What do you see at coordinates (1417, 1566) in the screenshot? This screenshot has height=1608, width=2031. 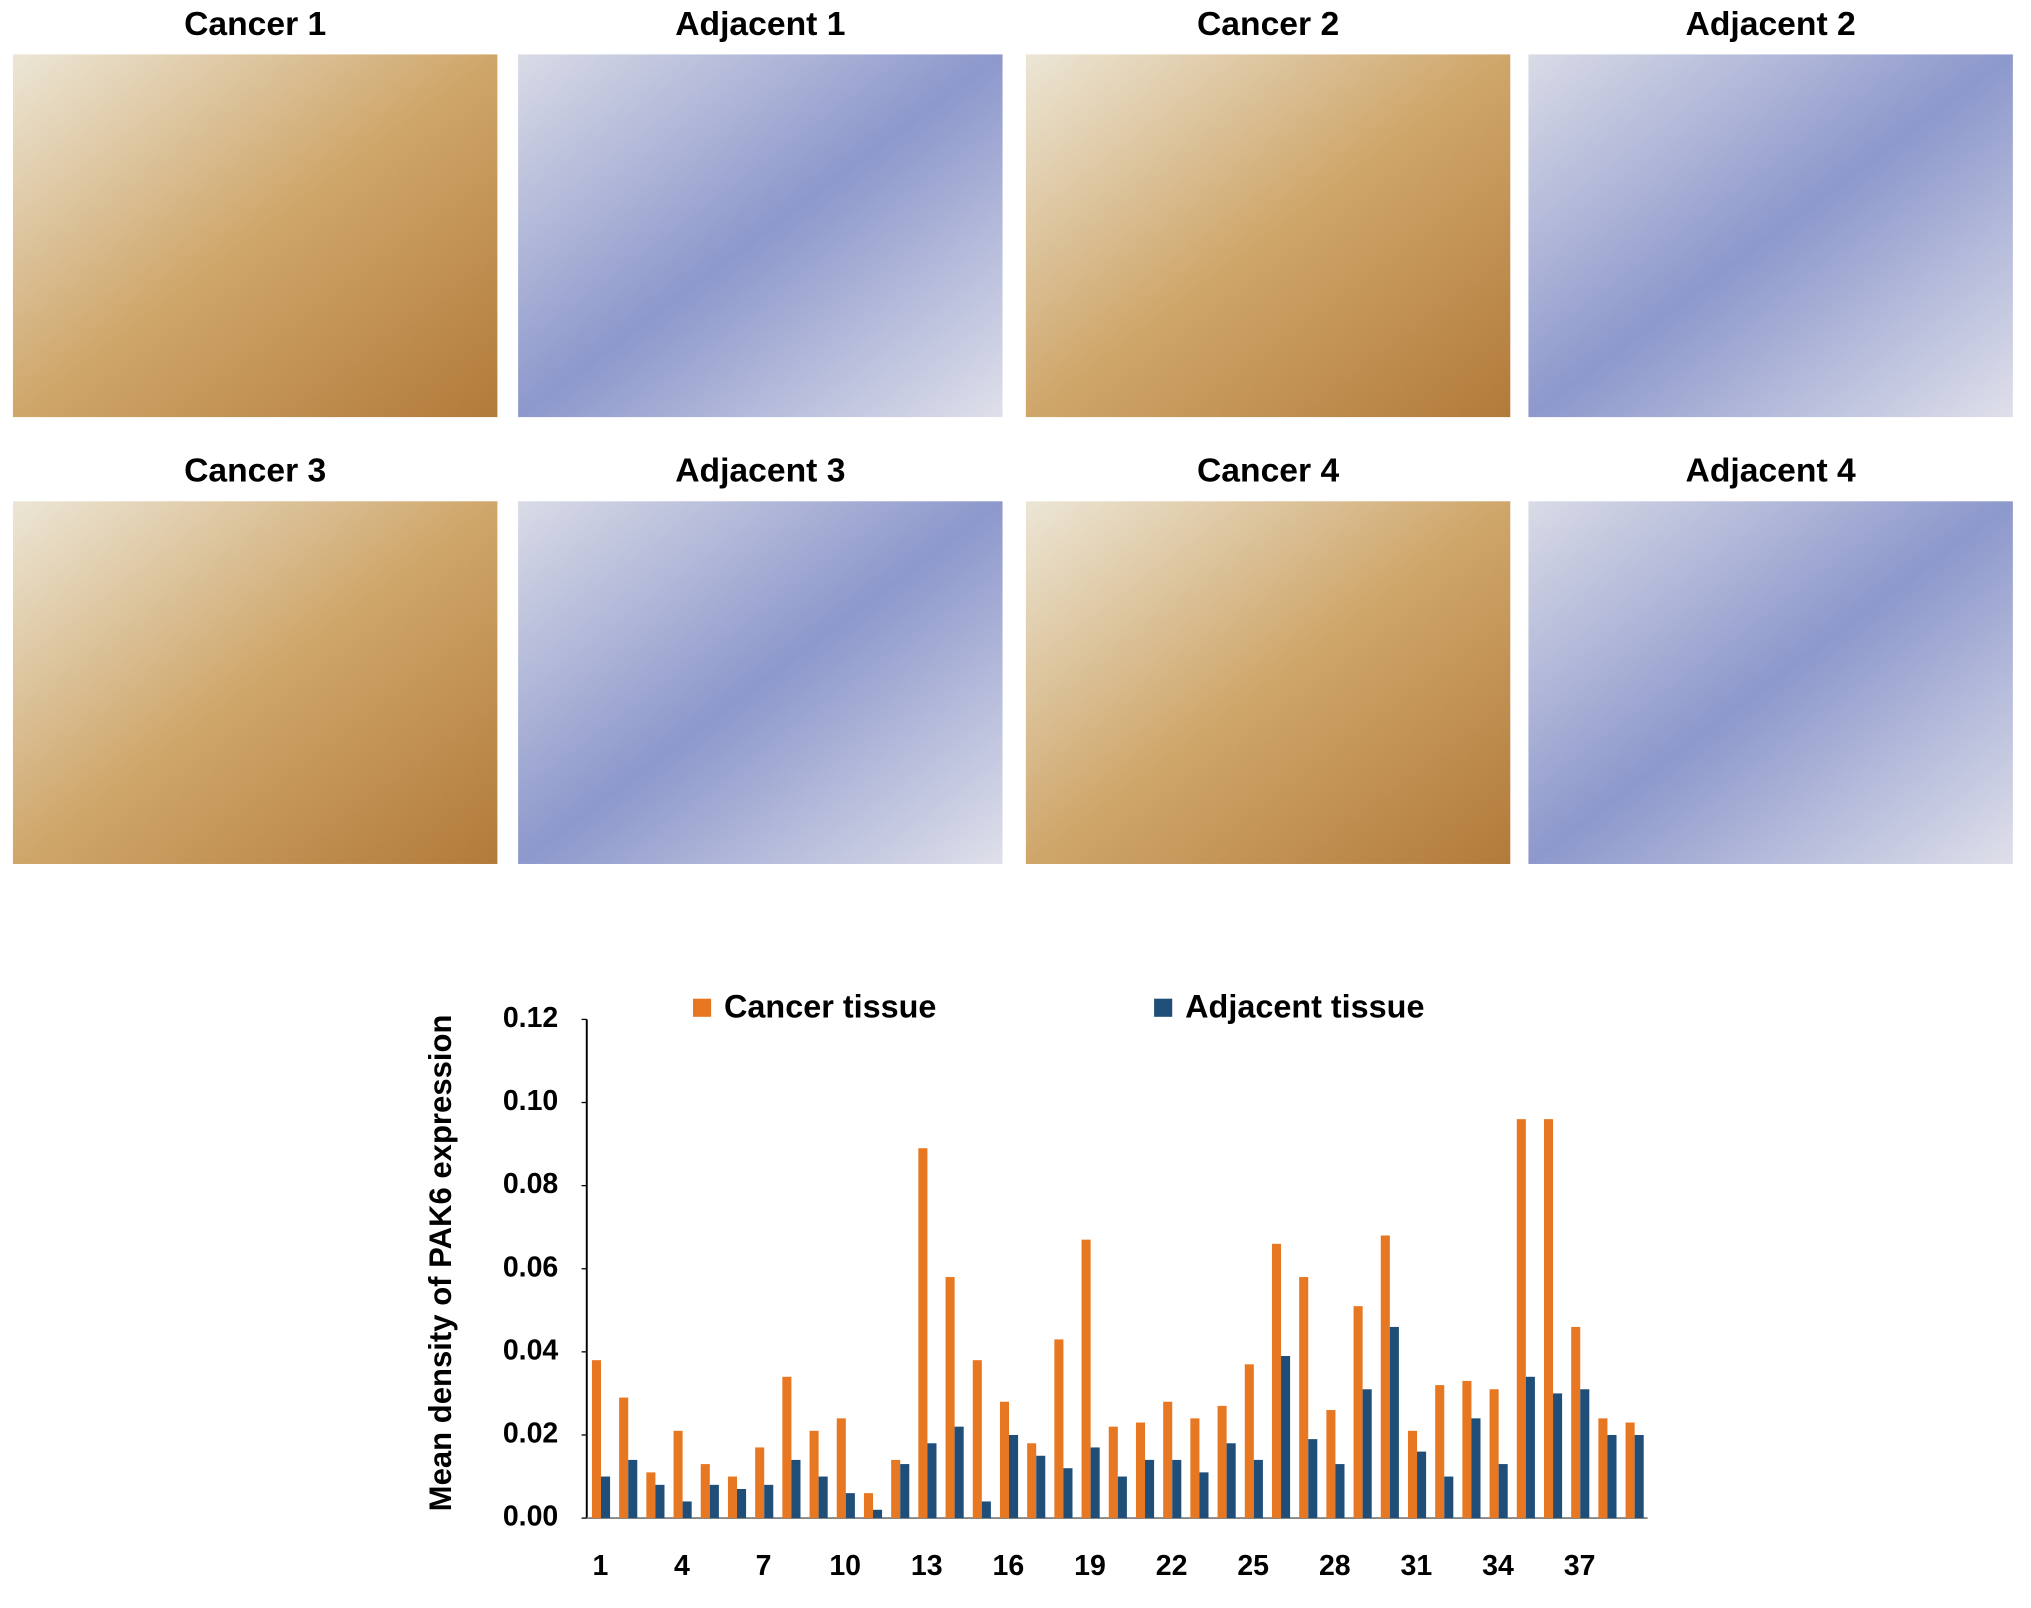 I see `x-tick-label: 31` at bounding box center [1417, 1566].